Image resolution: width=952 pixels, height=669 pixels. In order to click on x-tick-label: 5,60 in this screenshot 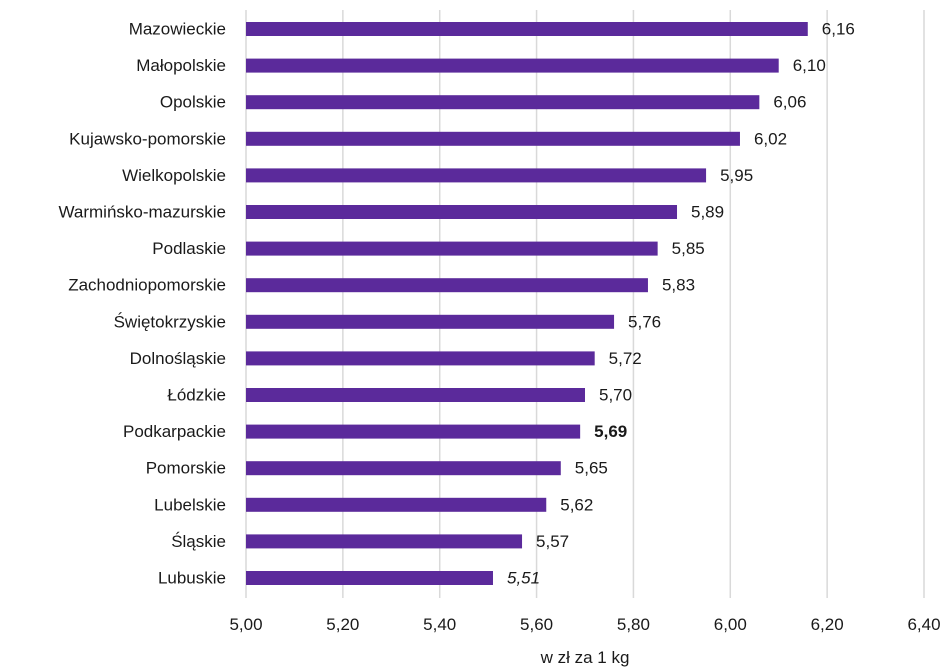, I will do `click(536, 624)`.